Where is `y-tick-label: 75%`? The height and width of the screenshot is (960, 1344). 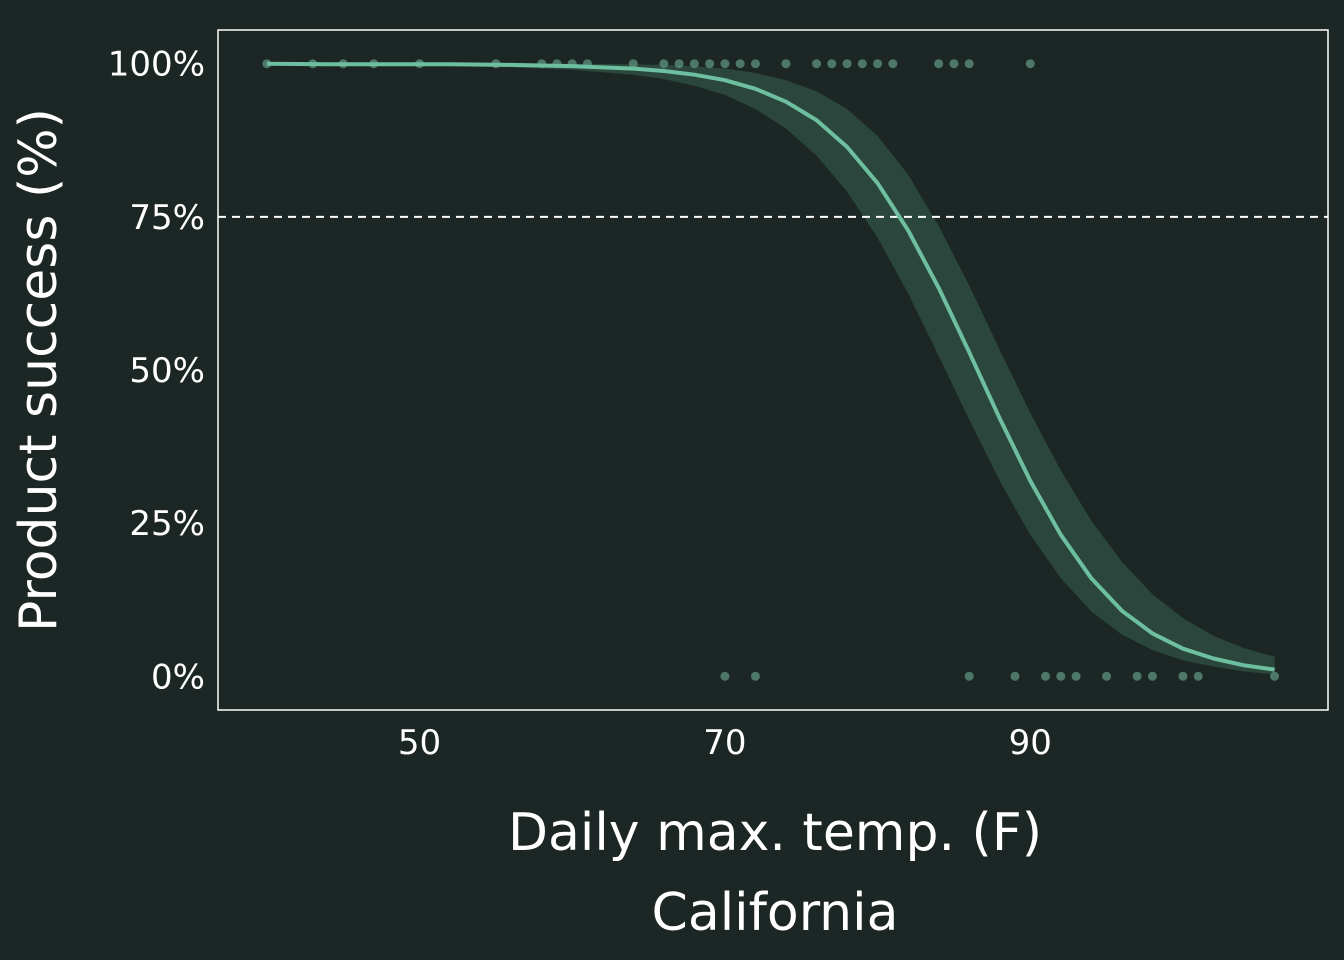 y-tick-label: 75% is located at coordinates (167, 218).